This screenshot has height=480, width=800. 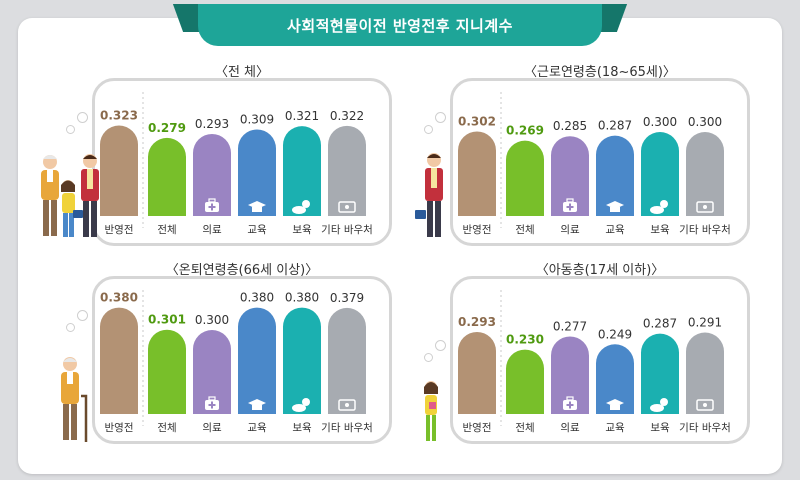 I want to click on panel-title-elderly: 〈온퇴연령층(66세 이상)〉, so click(x=242, y=270).